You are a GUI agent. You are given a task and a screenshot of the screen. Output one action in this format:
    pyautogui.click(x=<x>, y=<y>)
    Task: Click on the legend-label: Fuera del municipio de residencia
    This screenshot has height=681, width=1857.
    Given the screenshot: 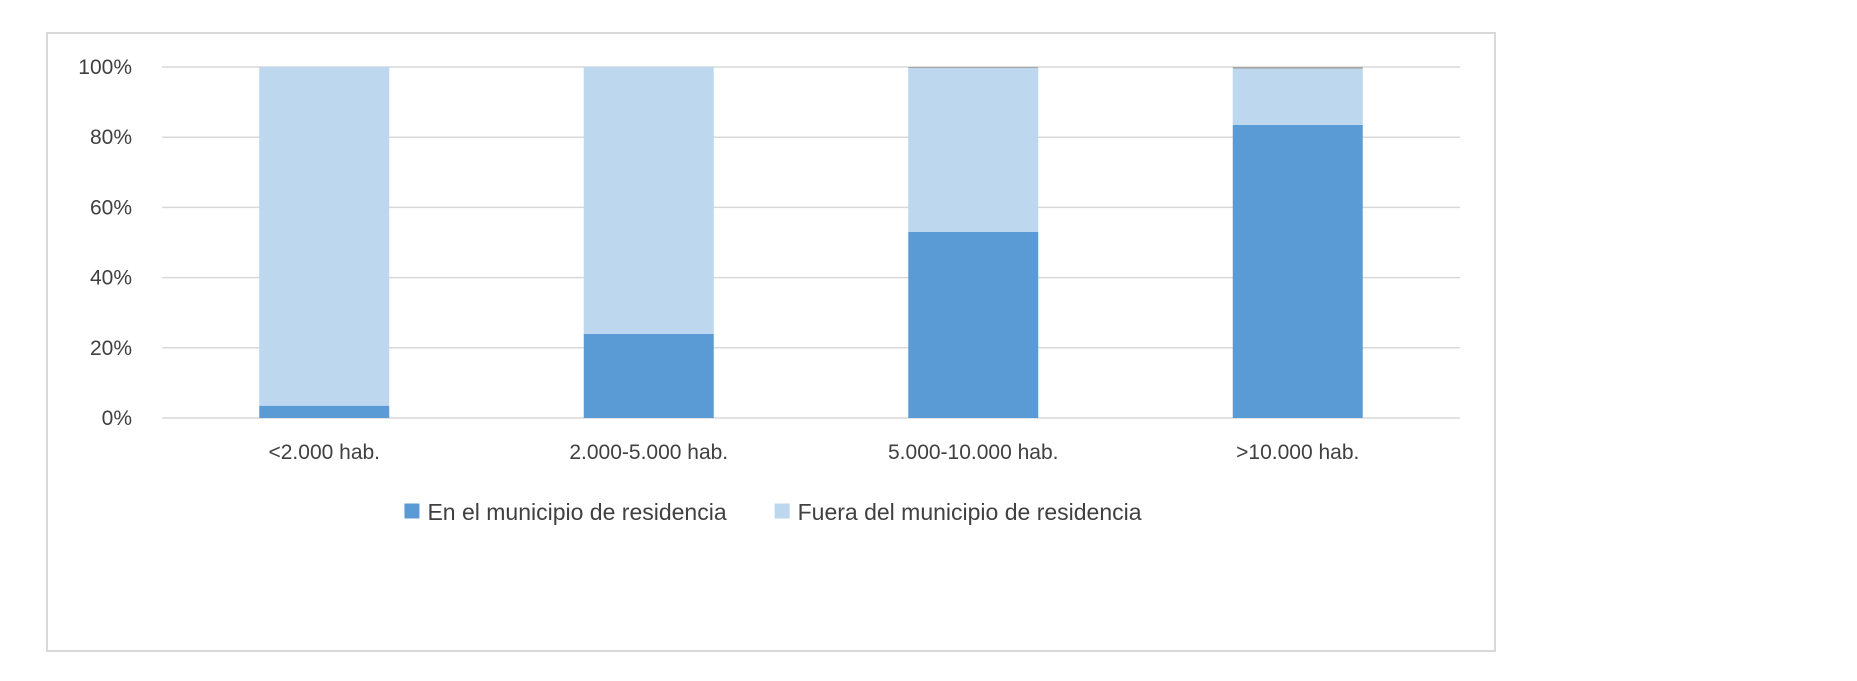 What is the action you would take?
    pyautogui.click(x=970, y=512)
    